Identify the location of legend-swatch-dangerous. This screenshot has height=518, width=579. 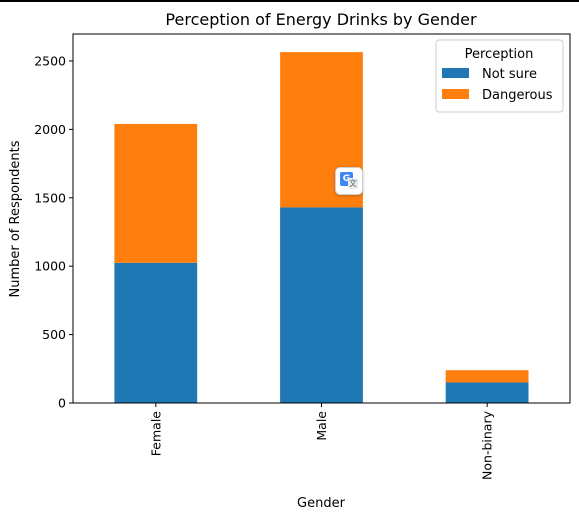
(455, 94).